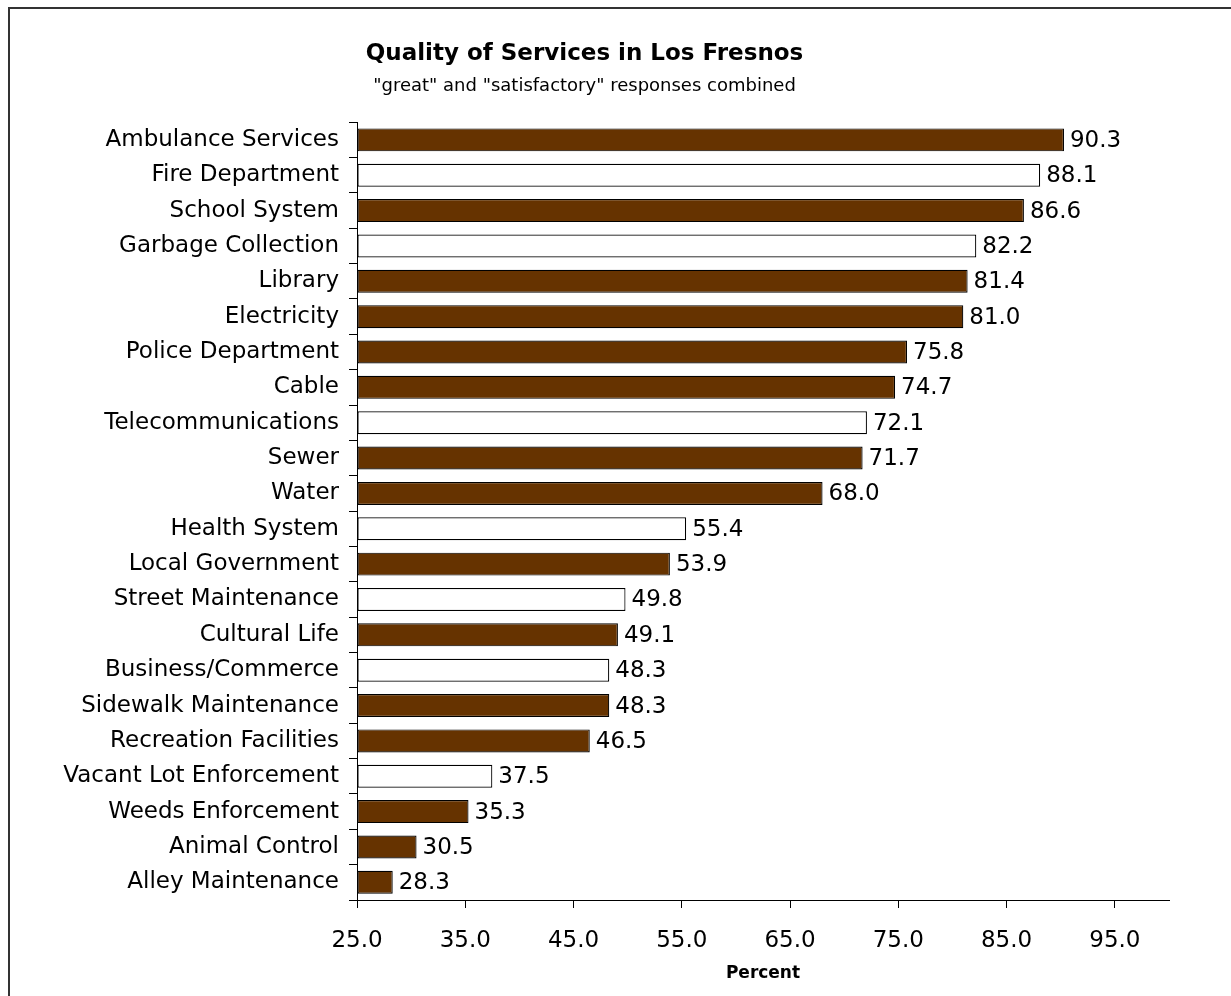 Image resolution: width=1231 pixels, height=996 pixels. I want to click on chart-subtitle: "great" and "satisfactory" responses combined, so click(584, 85).